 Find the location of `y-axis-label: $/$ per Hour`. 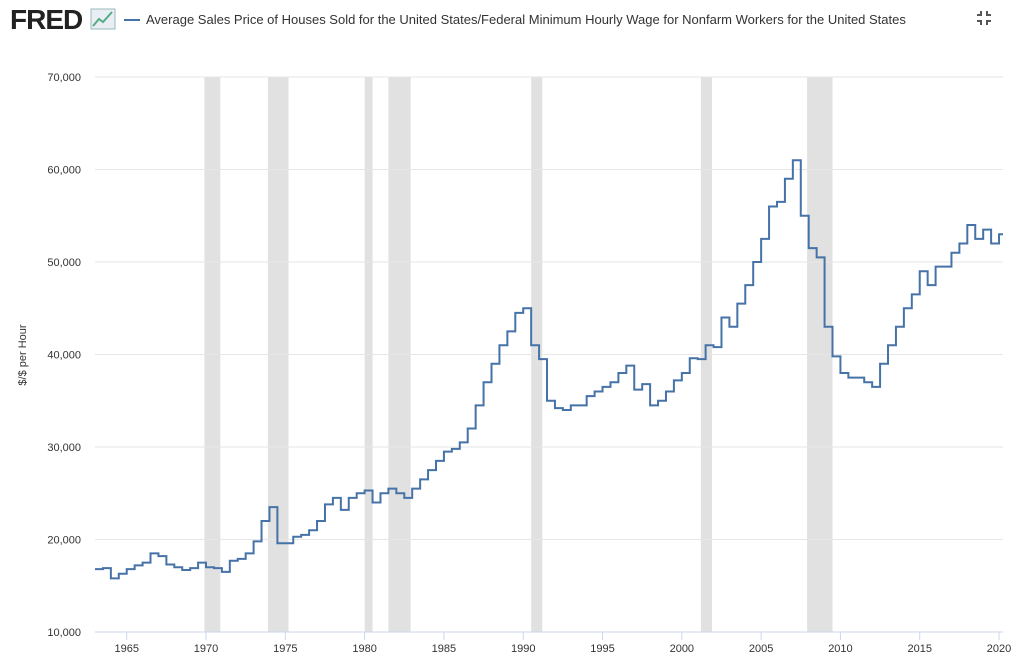

y-axis-label: $/$ per Hour is located at coordinates (23, 354).